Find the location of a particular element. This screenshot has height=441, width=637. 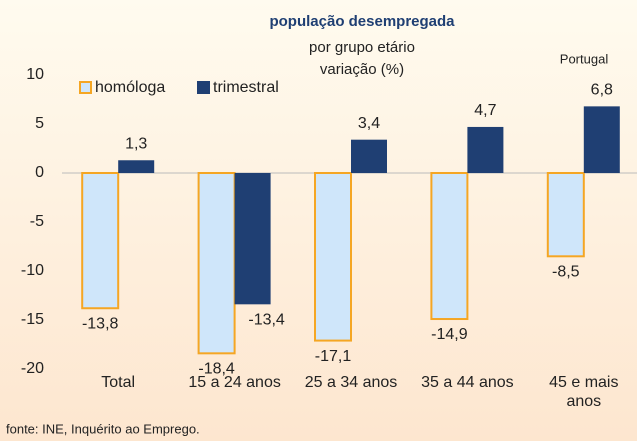

value-label: -13,4 is located at coordinates (266, 320).